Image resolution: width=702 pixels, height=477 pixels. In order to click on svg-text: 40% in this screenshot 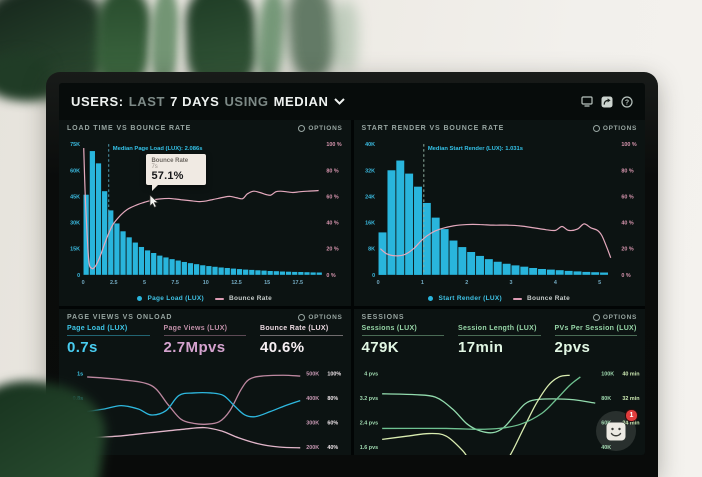, I will do `click(332, 448)`.